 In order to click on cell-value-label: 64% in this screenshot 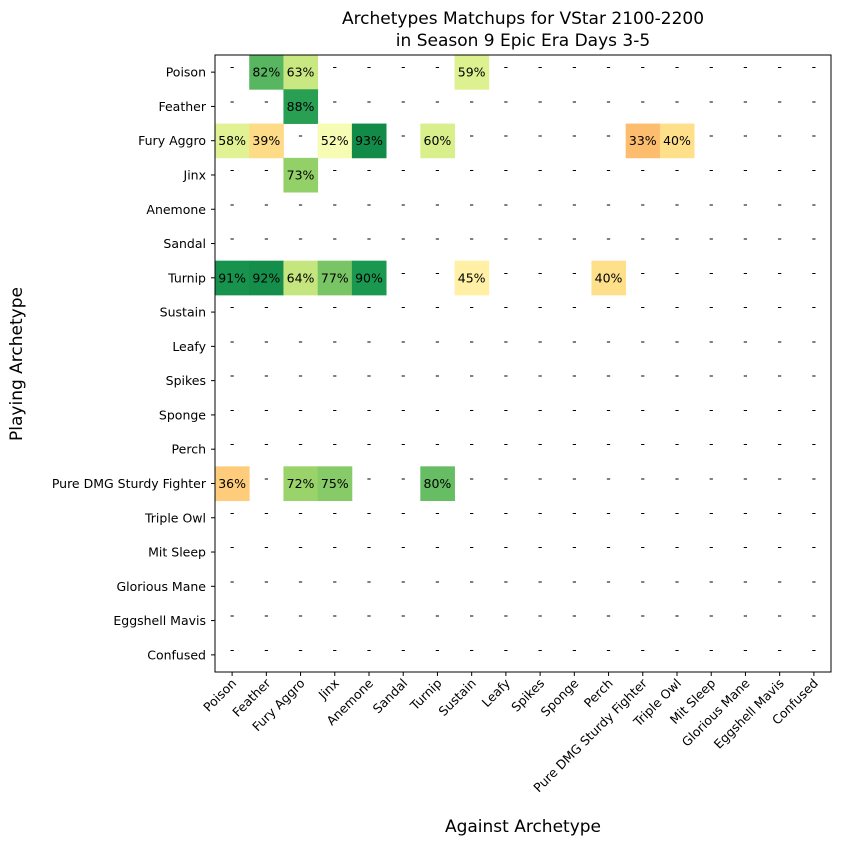, I will do `click(301, 277)`.